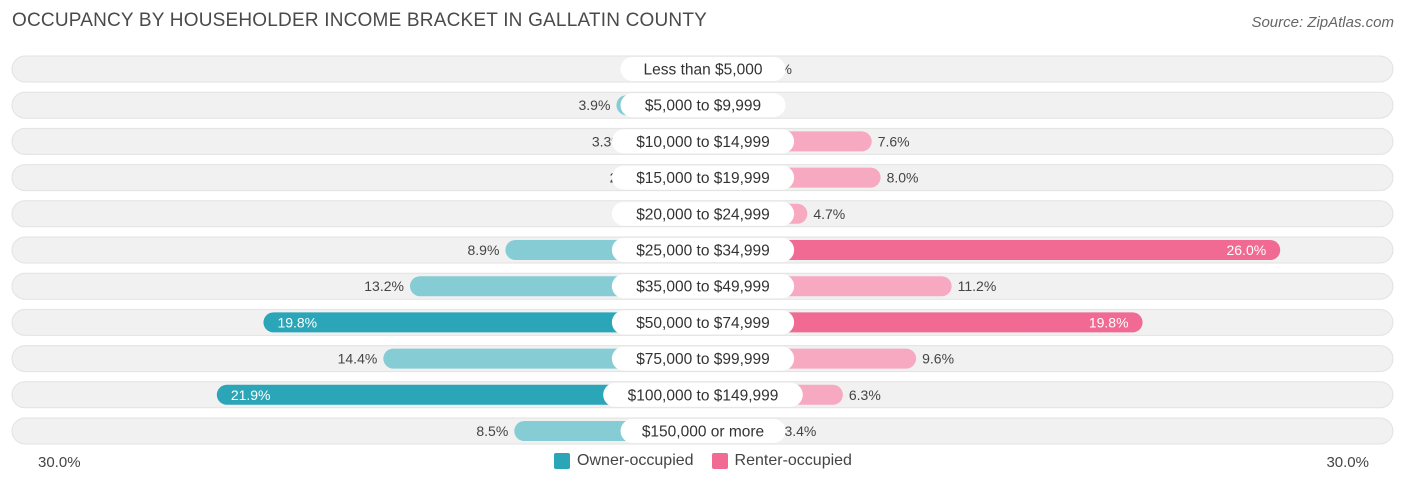 The width and height of the screenshot is (1406, 486). What do you see at coordinates (800, 431) in the screenshot?
I see `renter-value-label: 3.4%` at bounding box center [800, 431].